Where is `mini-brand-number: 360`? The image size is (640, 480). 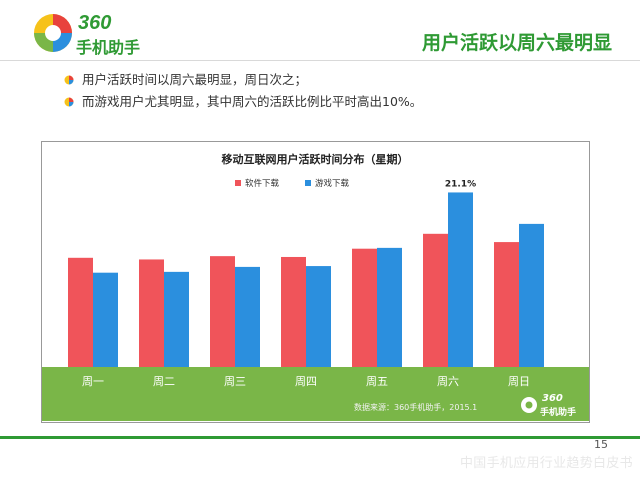
mini-brand-number: 360 is located at coordinates (552, 398).